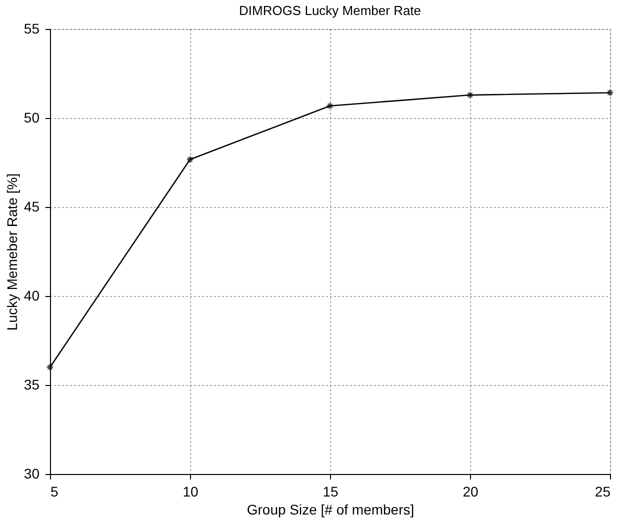 This screenshot has width=642, height=532. What do you see at coordinates (32, 206) in the screenshot?
I see `y-tick-label: 45` at bounding box center [32, 206].